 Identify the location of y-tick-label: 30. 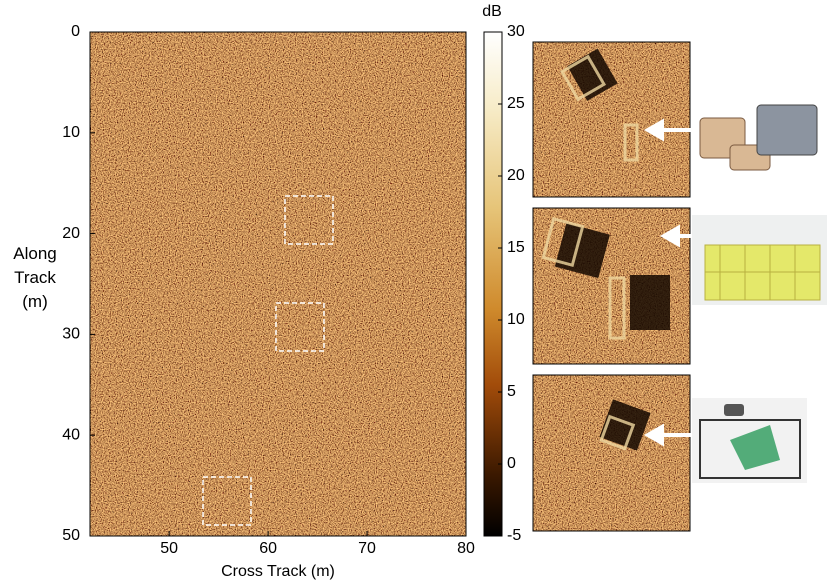
(71, 334).